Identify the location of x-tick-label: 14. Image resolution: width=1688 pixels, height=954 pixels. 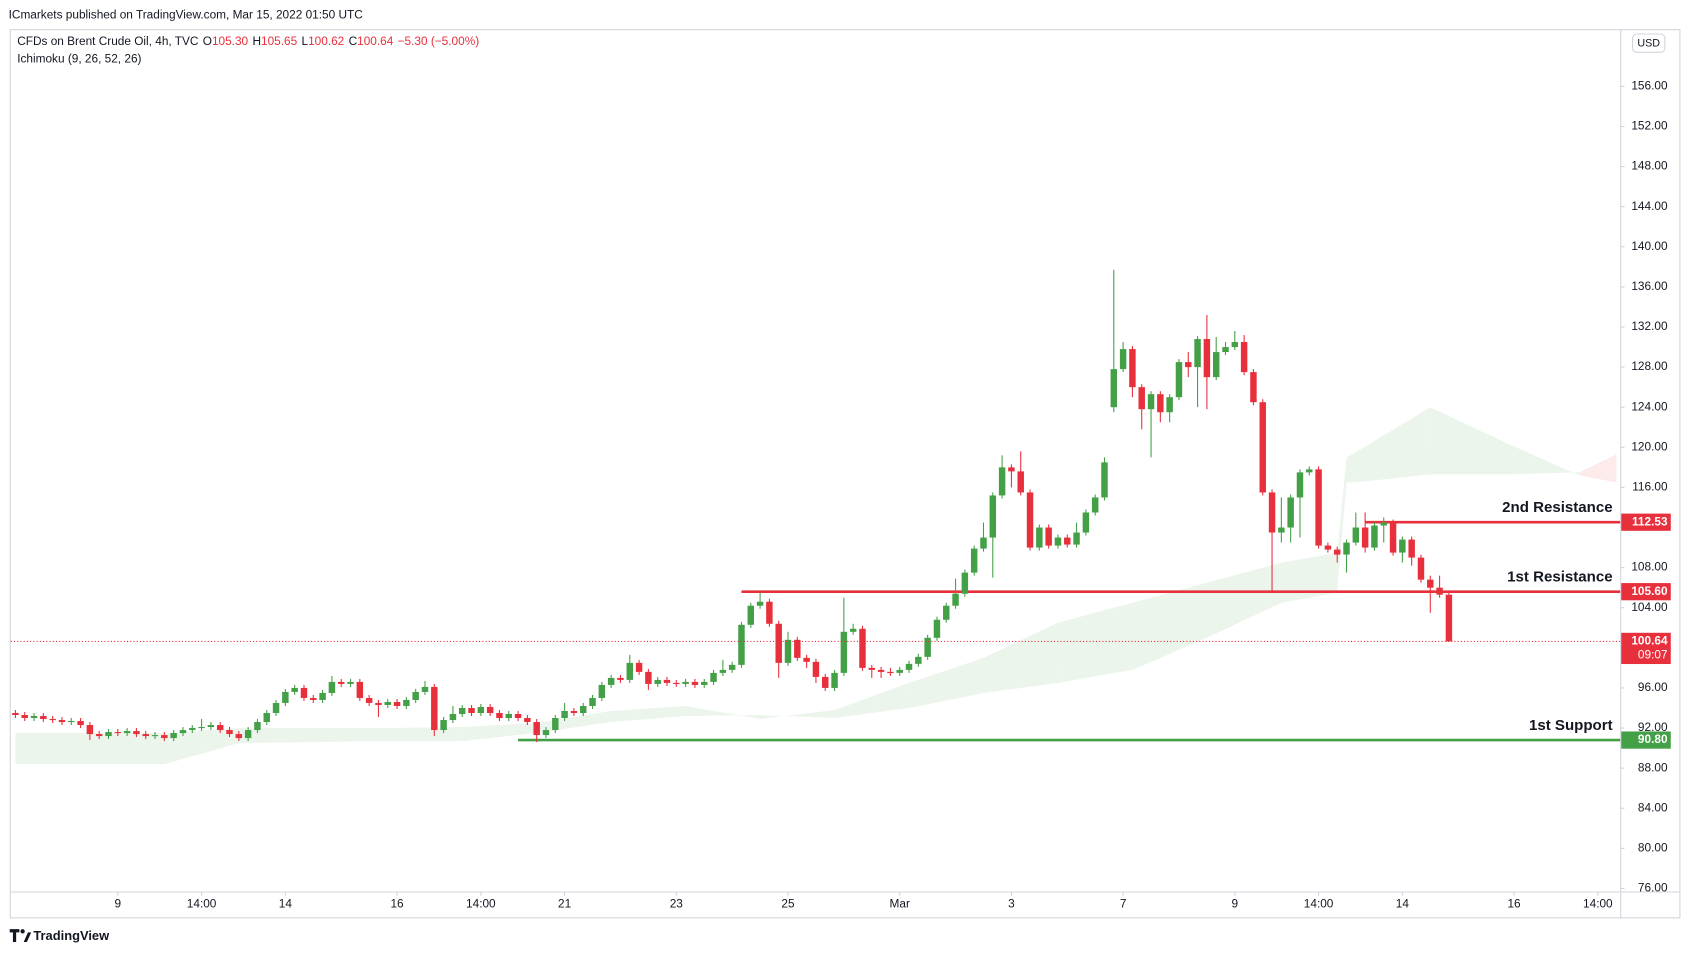
(1403, 904).